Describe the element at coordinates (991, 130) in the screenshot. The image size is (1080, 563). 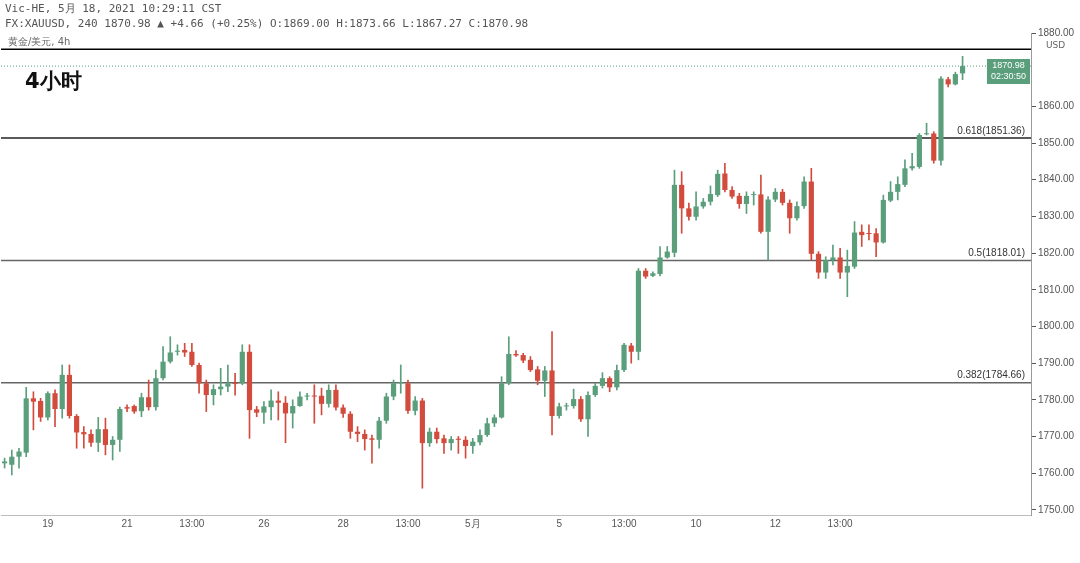
I see `ref-line-label: 0.618(1851.36)` at that location.